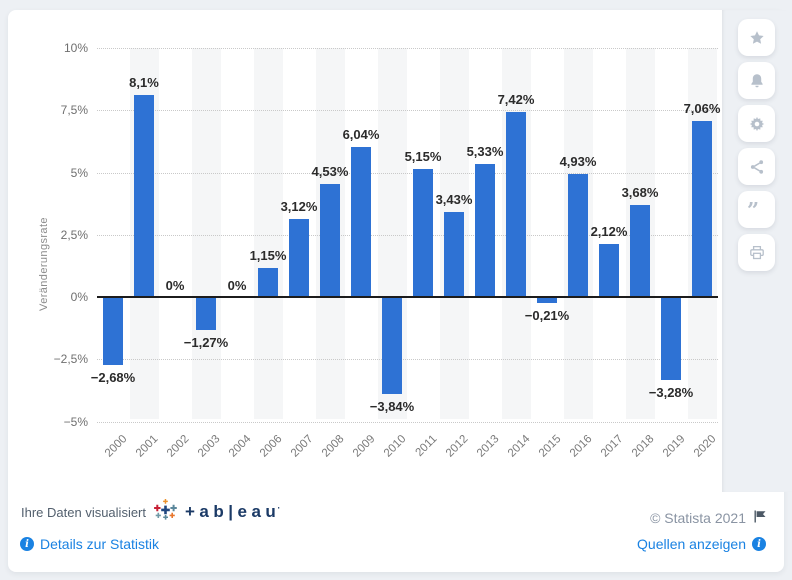 The width and height of the screenshot is (792, 580). Describe the element at coordinates (640, 251) in the screenshot. I see `bar-2018` at that location.